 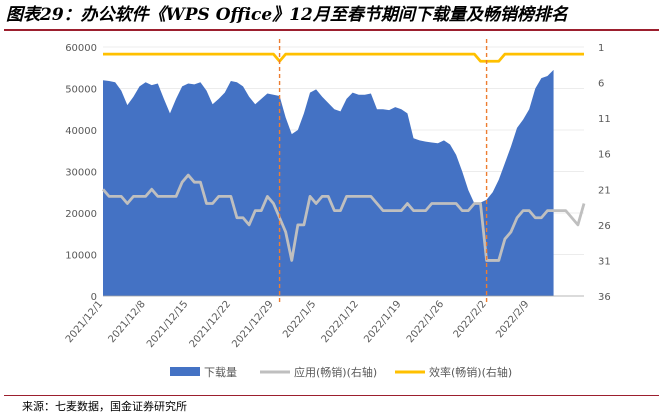 I want to click on x-tick-label: 2021/12/1, so click(x=84, y=322).